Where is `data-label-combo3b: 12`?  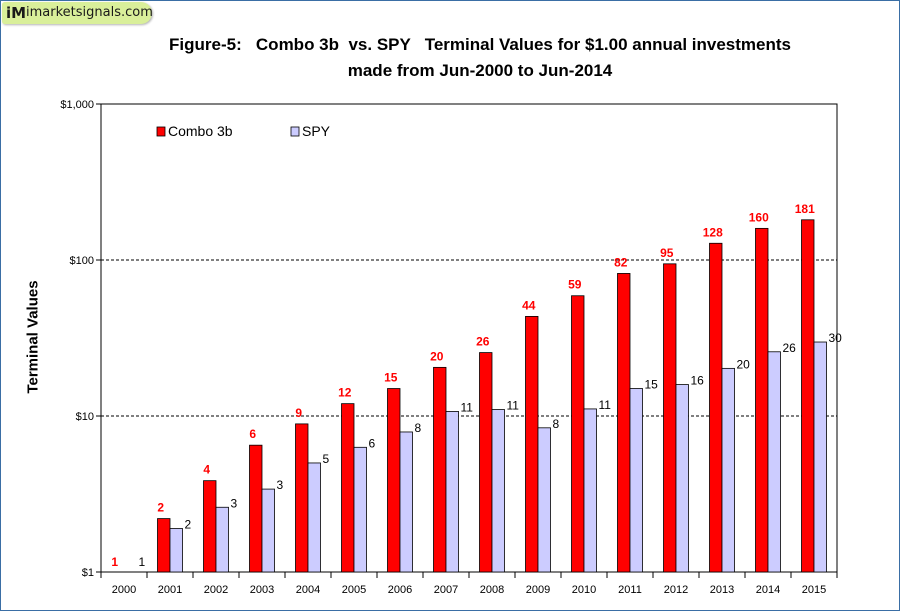
data-label-combo3b: 12 is located at coordinates (345, 393).